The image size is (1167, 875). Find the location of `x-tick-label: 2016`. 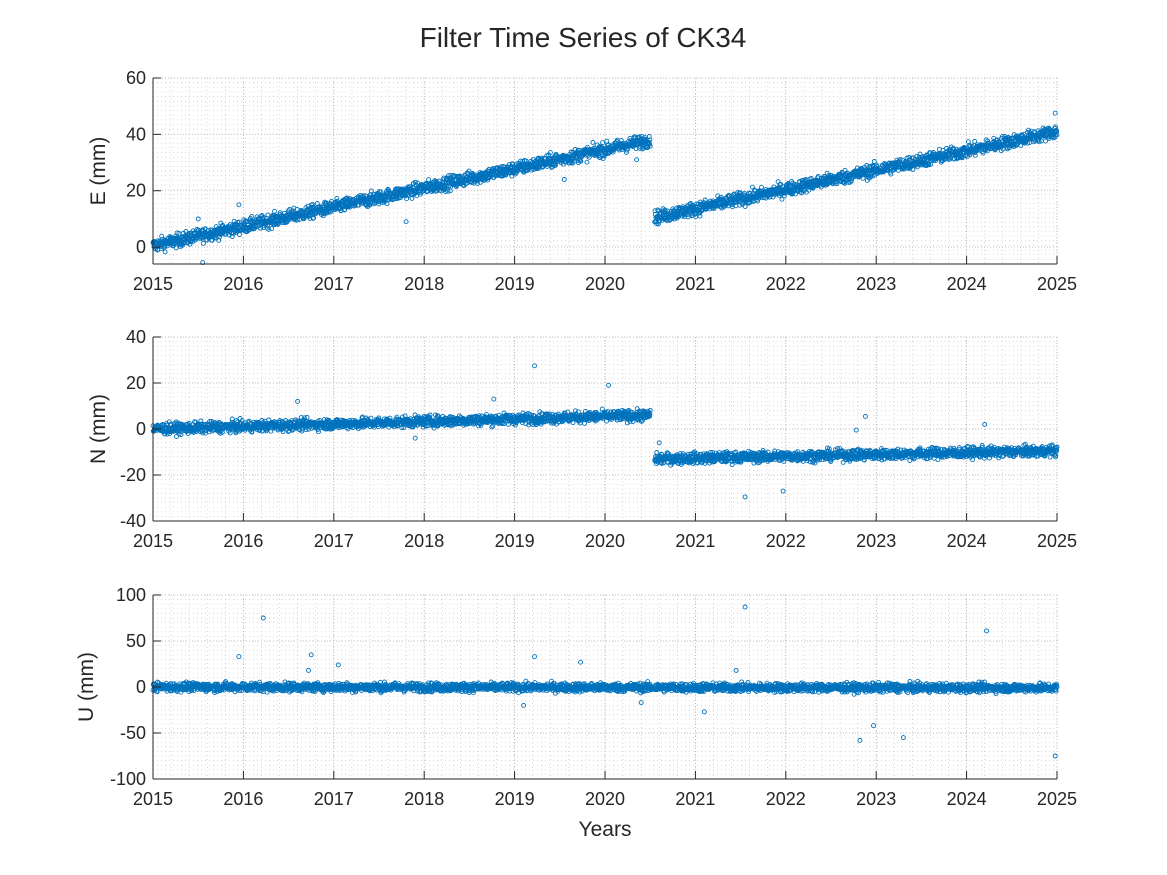

x-tick-label: 2016 is located at coordinates (243, 284).